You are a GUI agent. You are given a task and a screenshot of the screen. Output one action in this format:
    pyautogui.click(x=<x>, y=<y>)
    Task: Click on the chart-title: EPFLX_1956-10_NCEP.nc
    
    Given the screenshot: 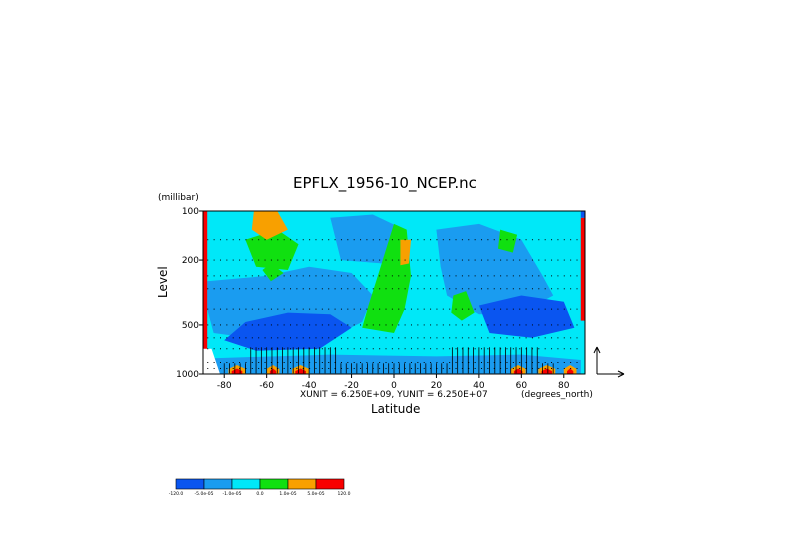 What is the action you would take?
    pyautogui.click(x=385, y=183)
    